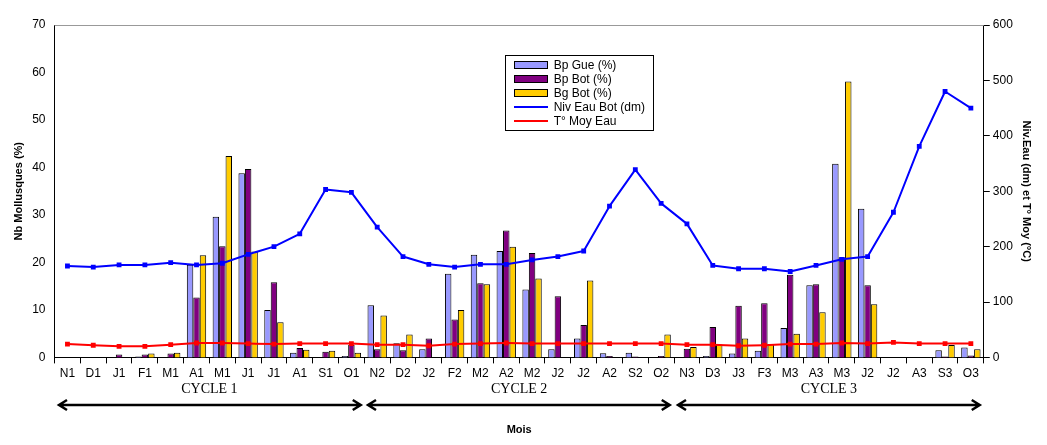 Image resolution: width=1047 pixels, height=445 pixels. I want to click on x-tick-label: N1, so click(67, 372).